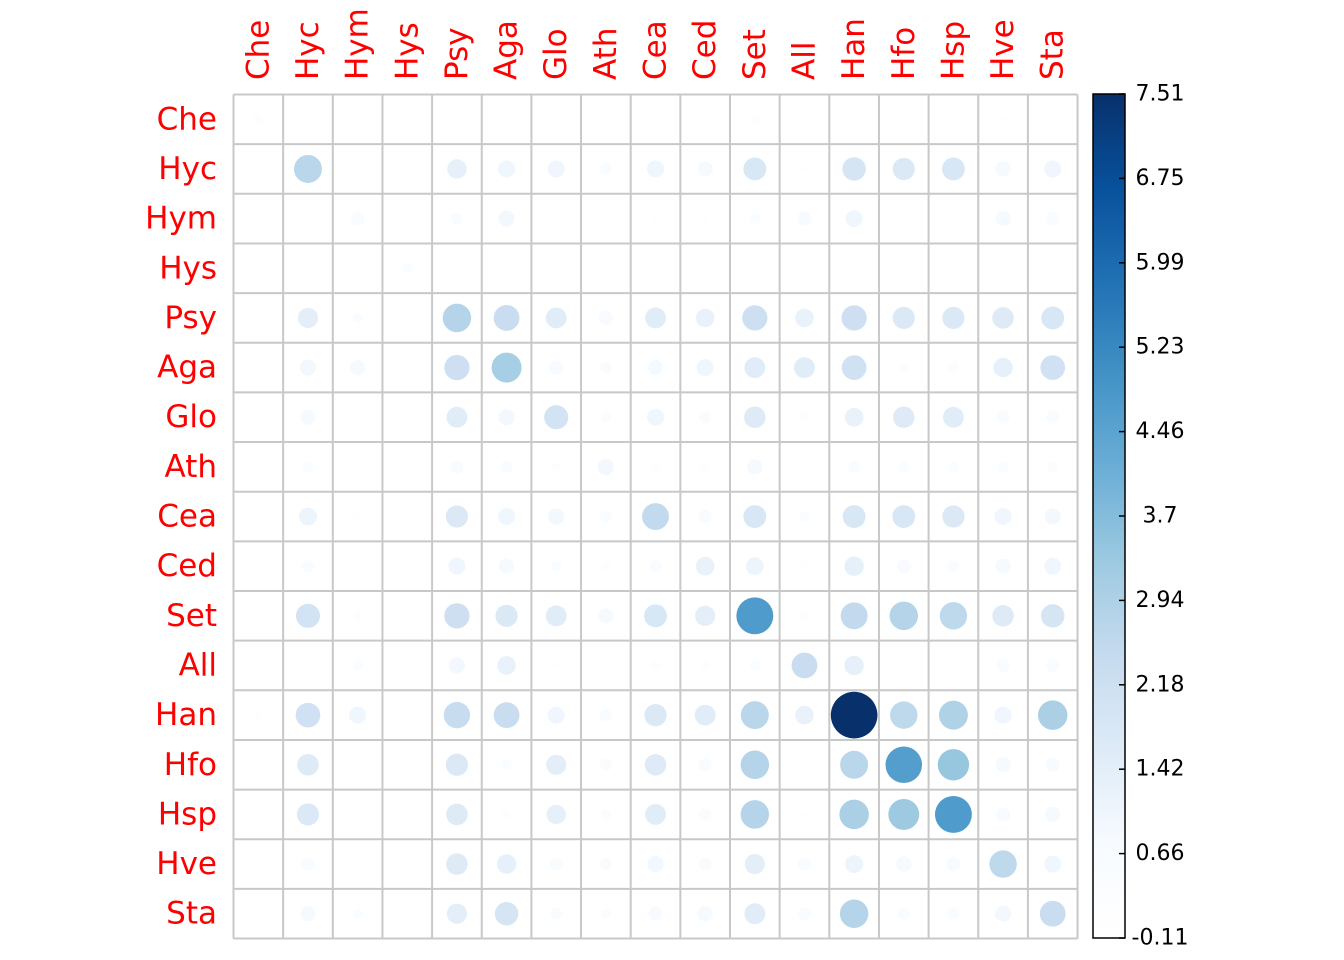 The image size is (1344, 960). I want to click on cell-circle-ced-ath, so click(606, 566).